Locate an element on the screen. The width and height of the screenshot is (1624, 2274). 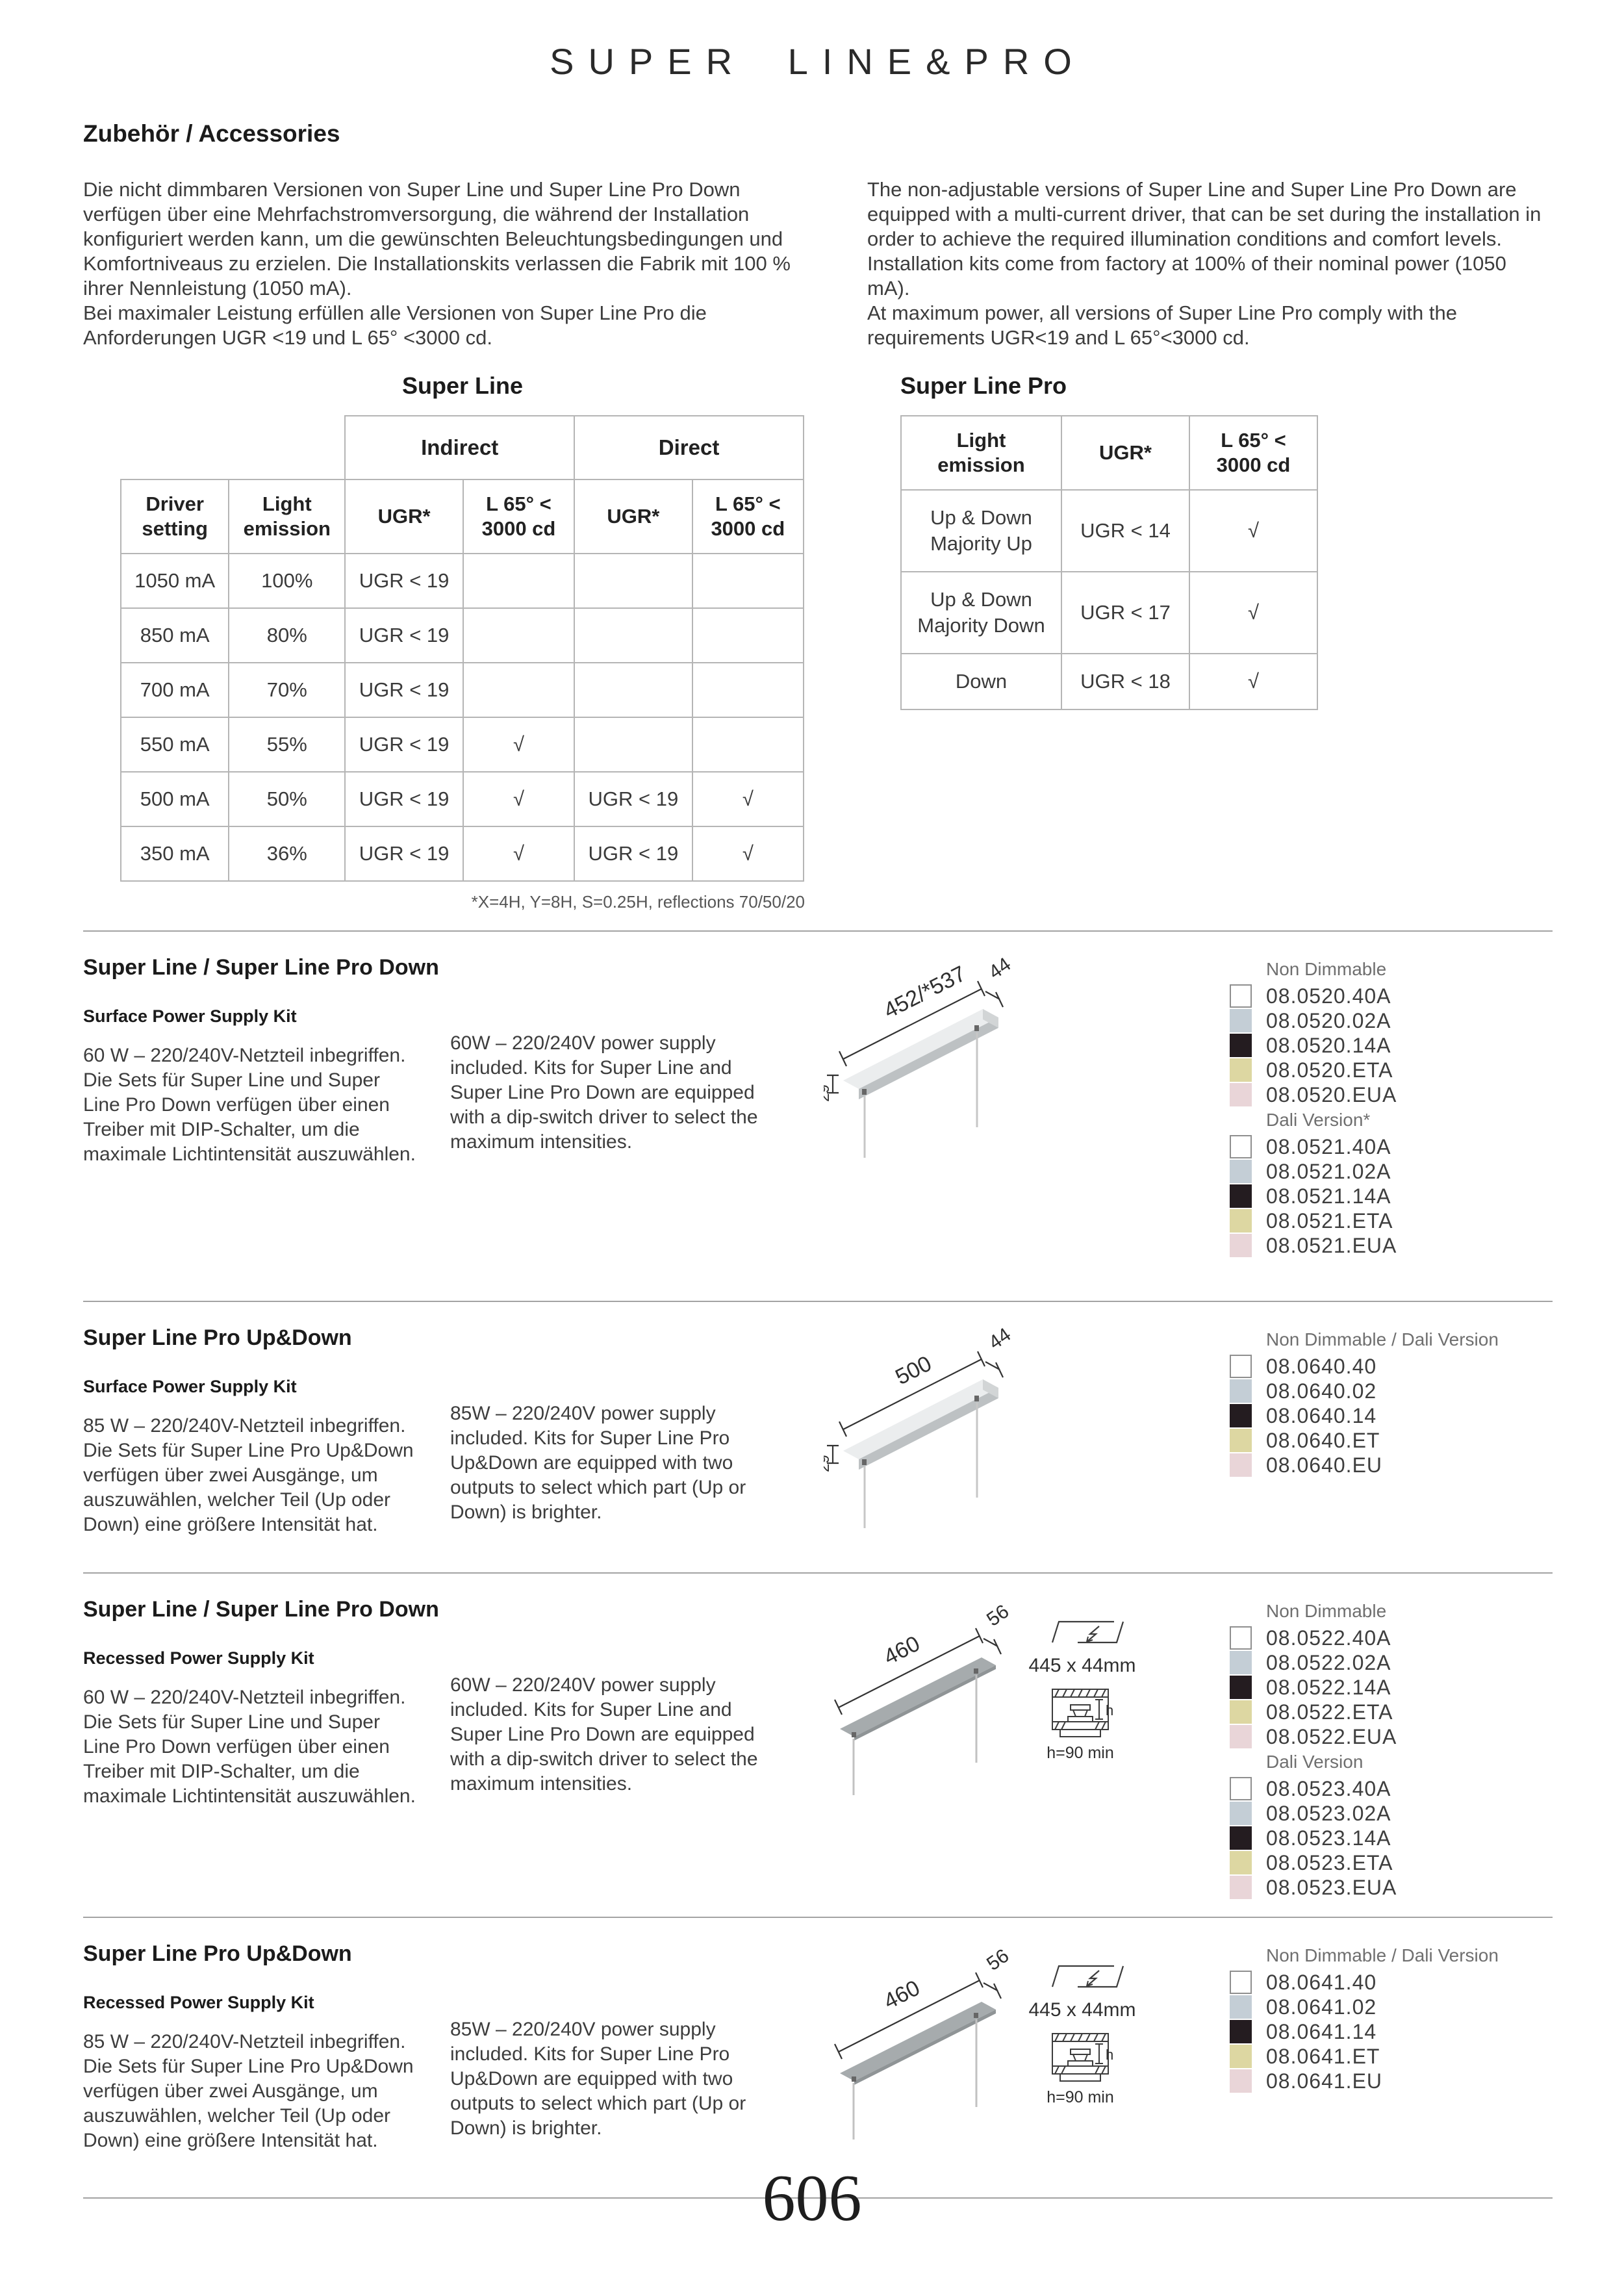
table-cell: UGR < 17 is located at coordinates (1125, 612).